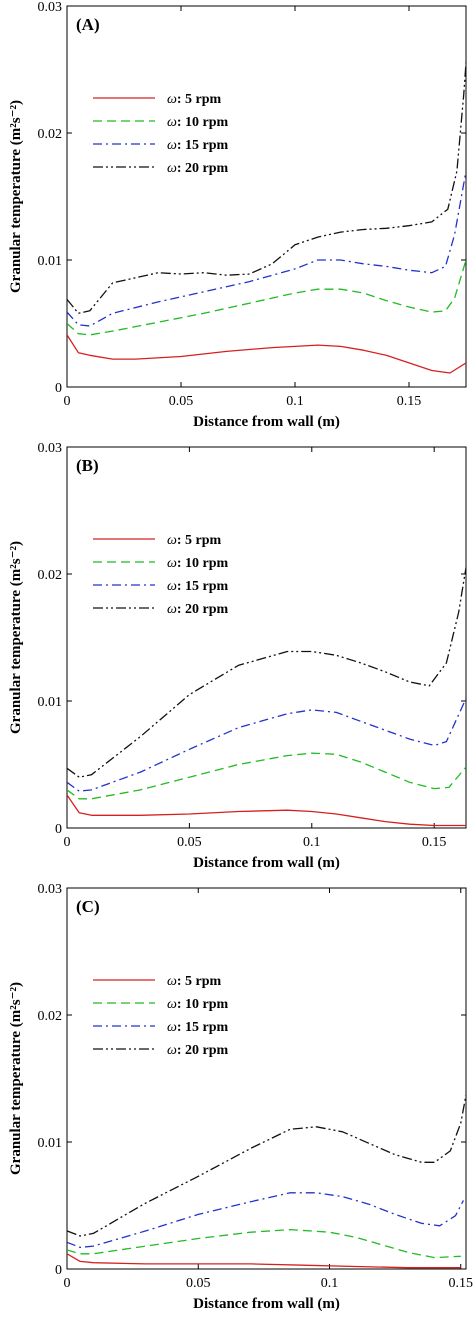 This screenshot has width=474, height=1323. What do you see at coordinates (88, 24) in the screenshot?
I see `panel-label: (A)` at bounding box center [88, 24].